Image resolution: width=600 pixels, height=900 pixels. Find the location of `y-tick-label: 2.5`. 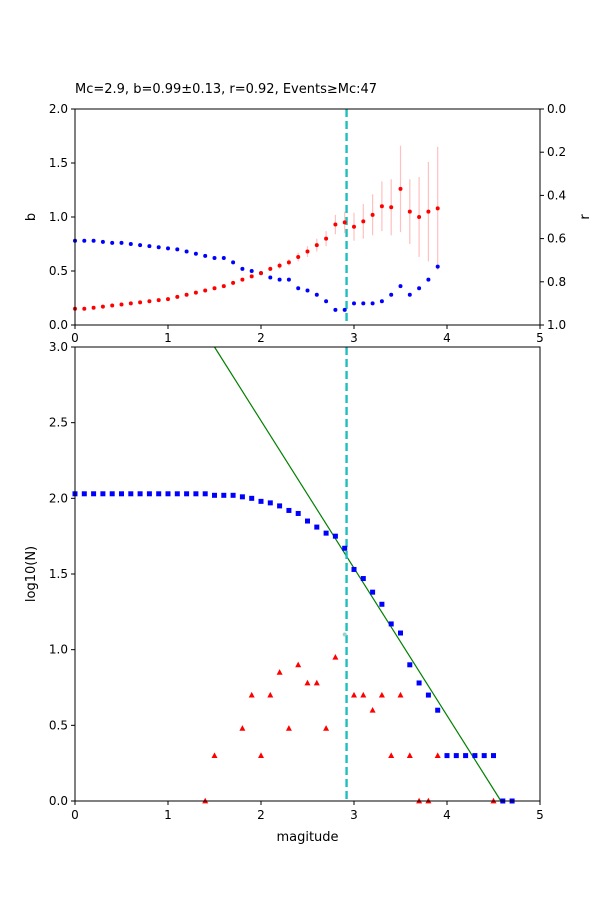

y-tick-label: 2.5 is located at coordinates (58, 423).